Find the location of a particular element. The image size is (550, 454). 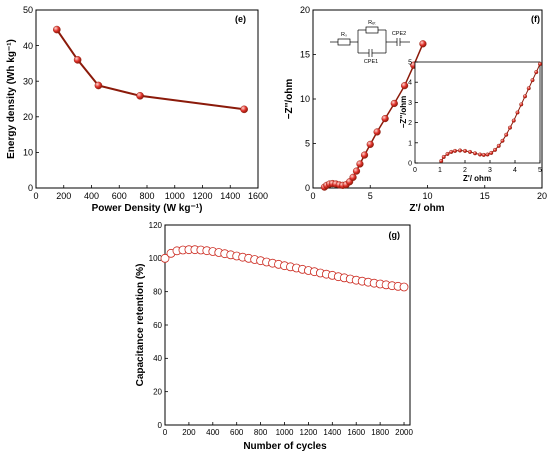

y-tick-label: 80 is located at coordinates (157, 291).